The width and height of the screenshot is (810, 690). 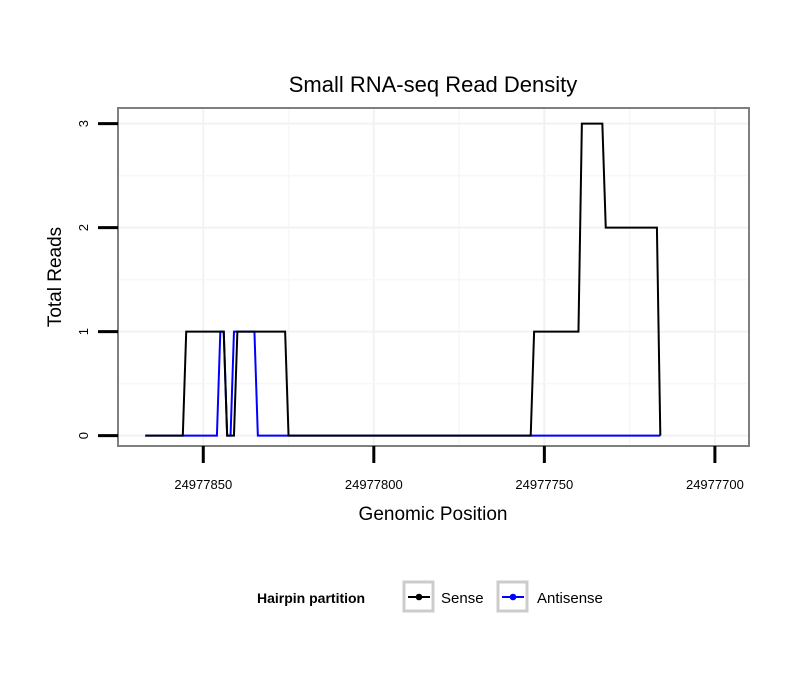 I want to click on legend-key-point-antisense, so click(x=513, y=597).